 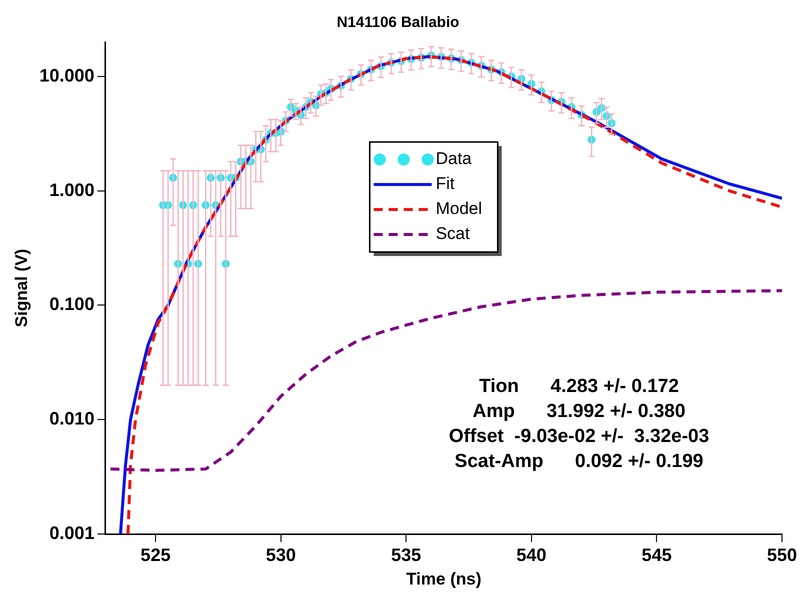 I want to click on annotation: Offset -9.03e-02 +/- 3.32e-03, so click(x=579, y=437).